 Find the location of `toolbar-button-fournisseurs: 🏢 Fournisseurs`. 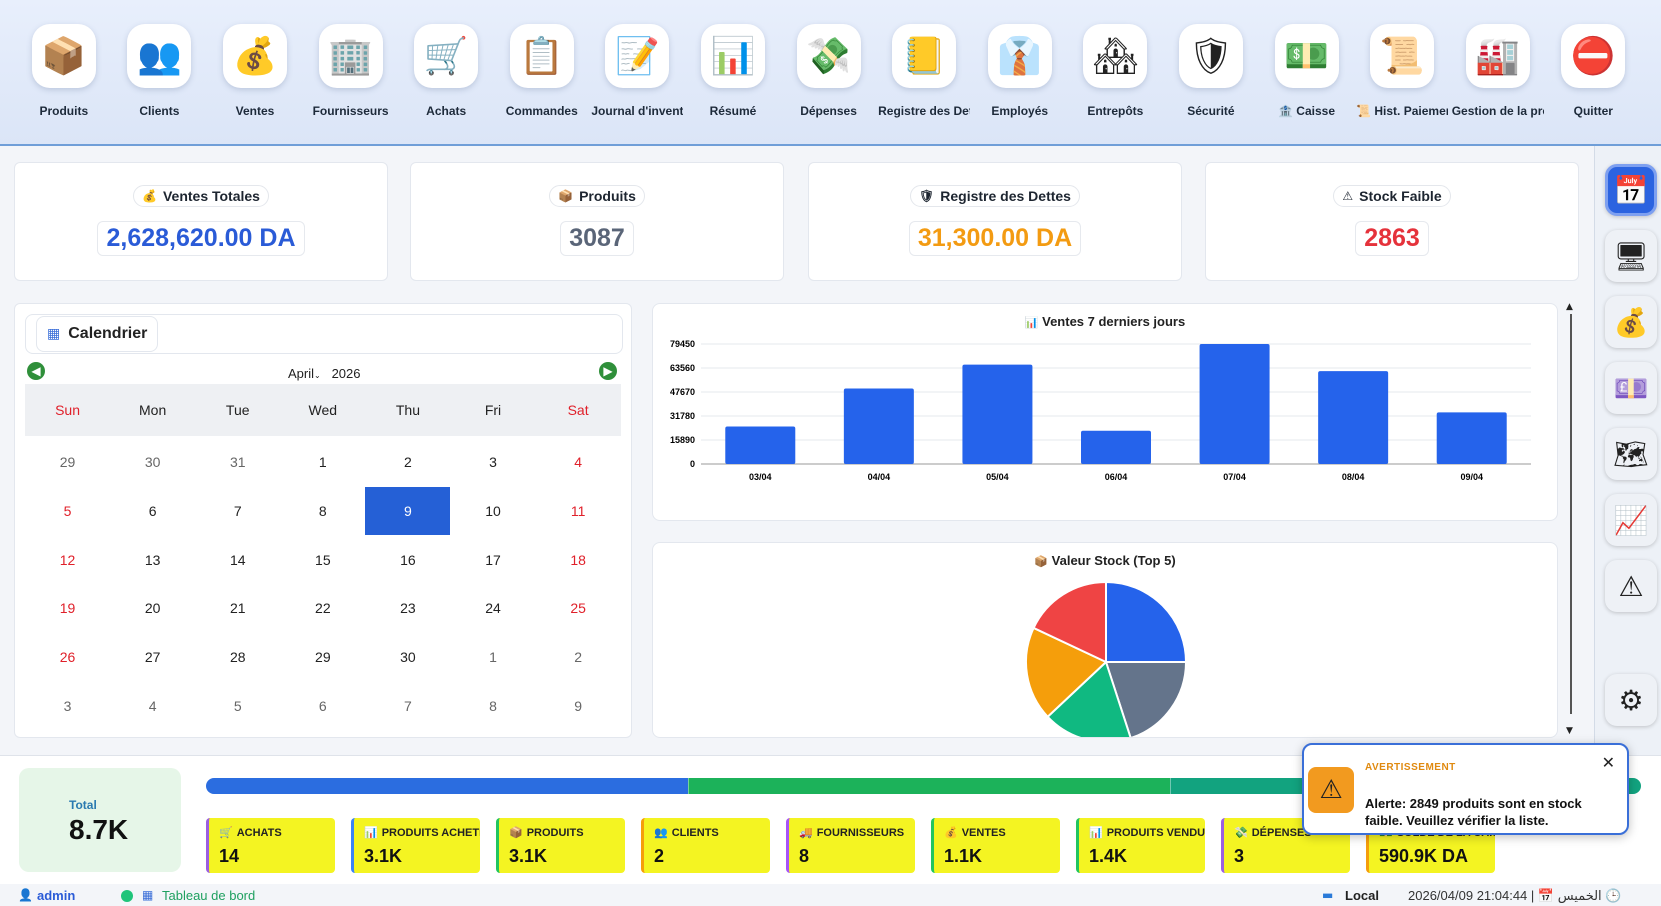

toolbar-button-fournisseurs: 🏢 Fournisseurs is located at coordinates (351, 72).